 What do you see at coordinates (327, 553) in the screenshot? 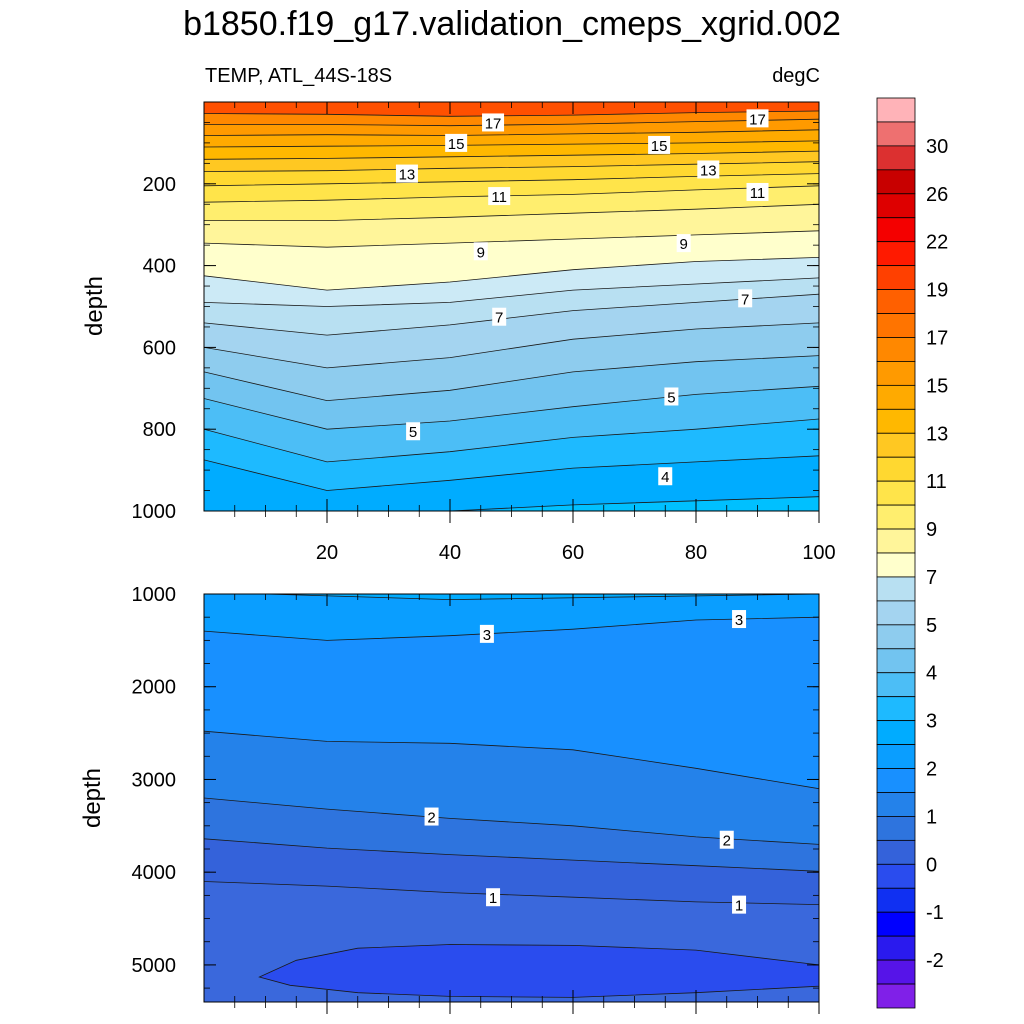
I see `x-tick-label: 20` at bounding box center [327, 553].